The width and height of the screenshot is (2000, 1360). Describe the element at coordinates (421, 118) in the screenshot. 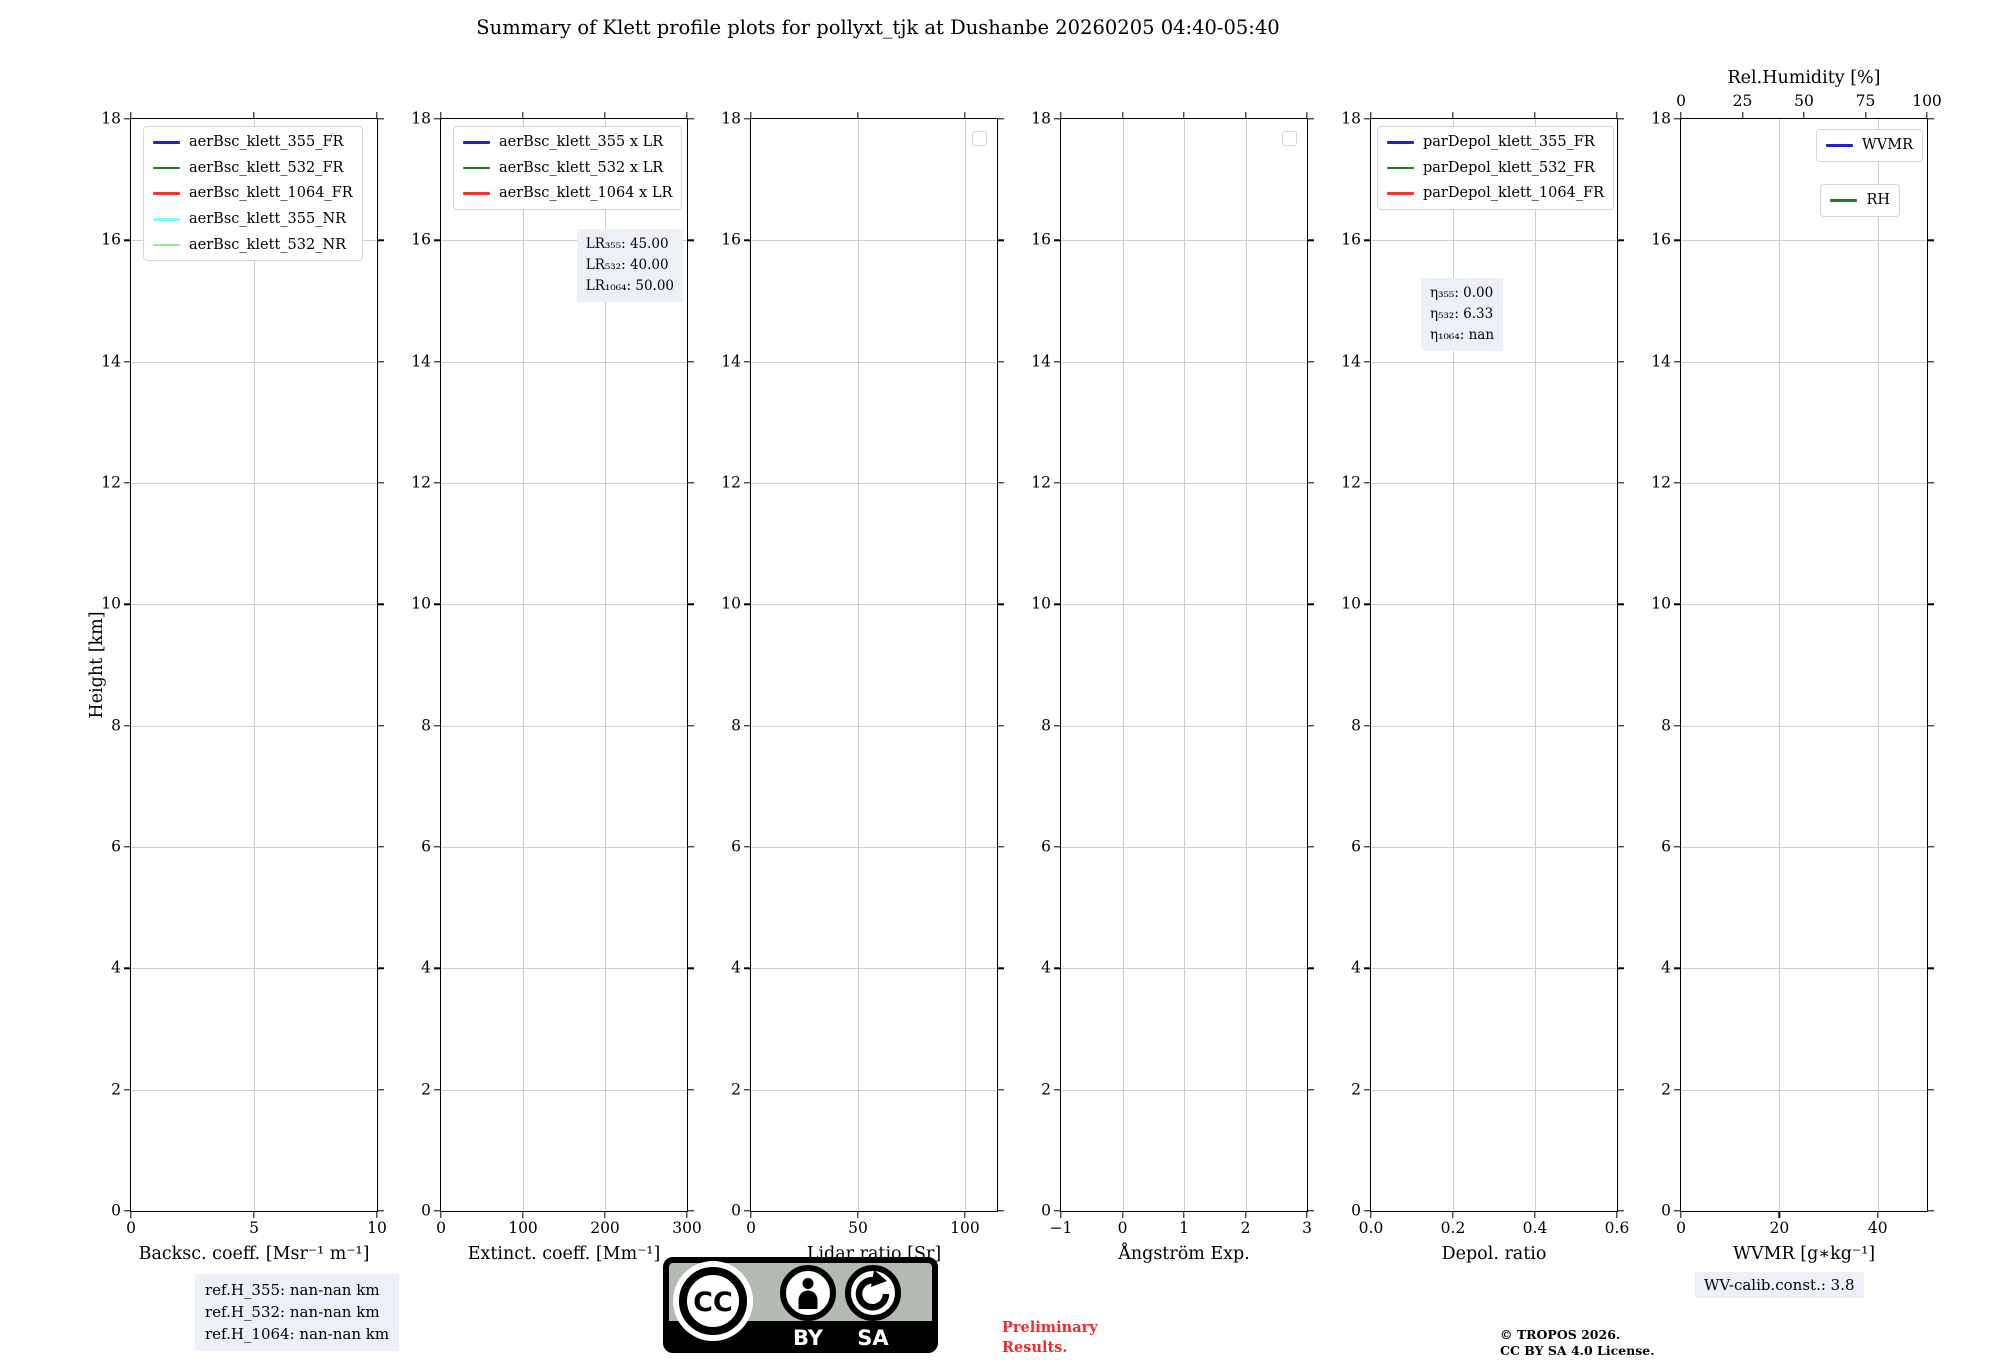

I see `y-tick-label: 18` at that location.